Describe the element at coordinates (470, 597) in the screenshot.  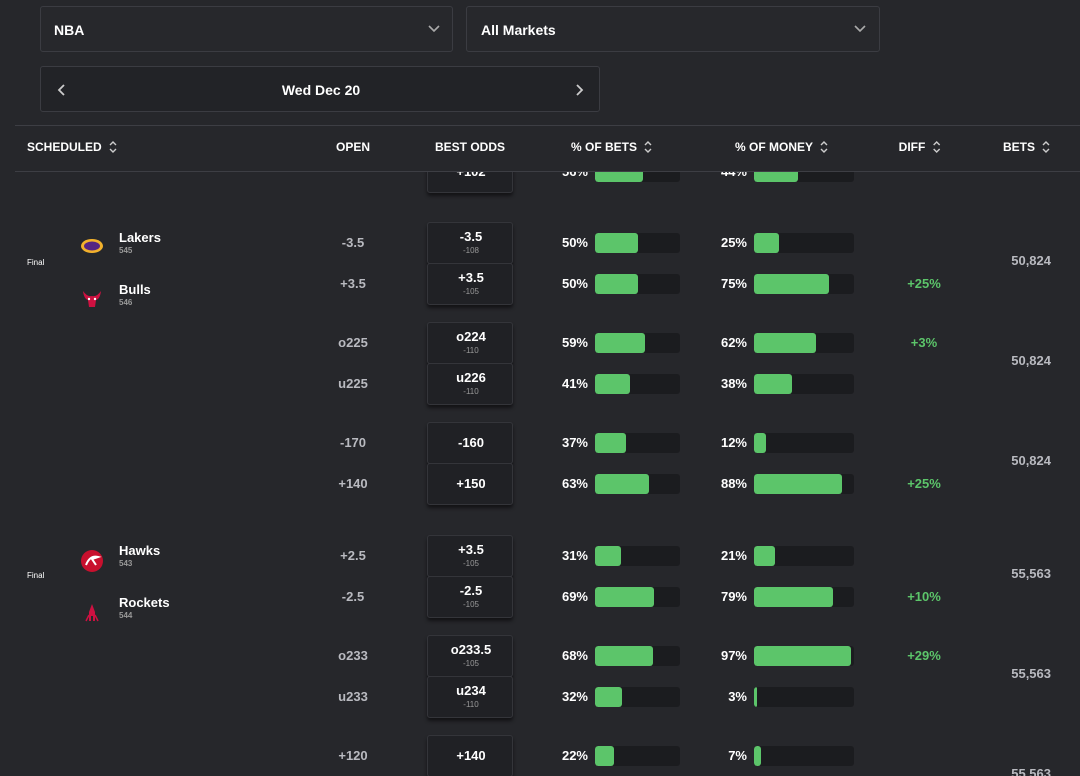
I see `best-odds: -2.5 -105` at that location.